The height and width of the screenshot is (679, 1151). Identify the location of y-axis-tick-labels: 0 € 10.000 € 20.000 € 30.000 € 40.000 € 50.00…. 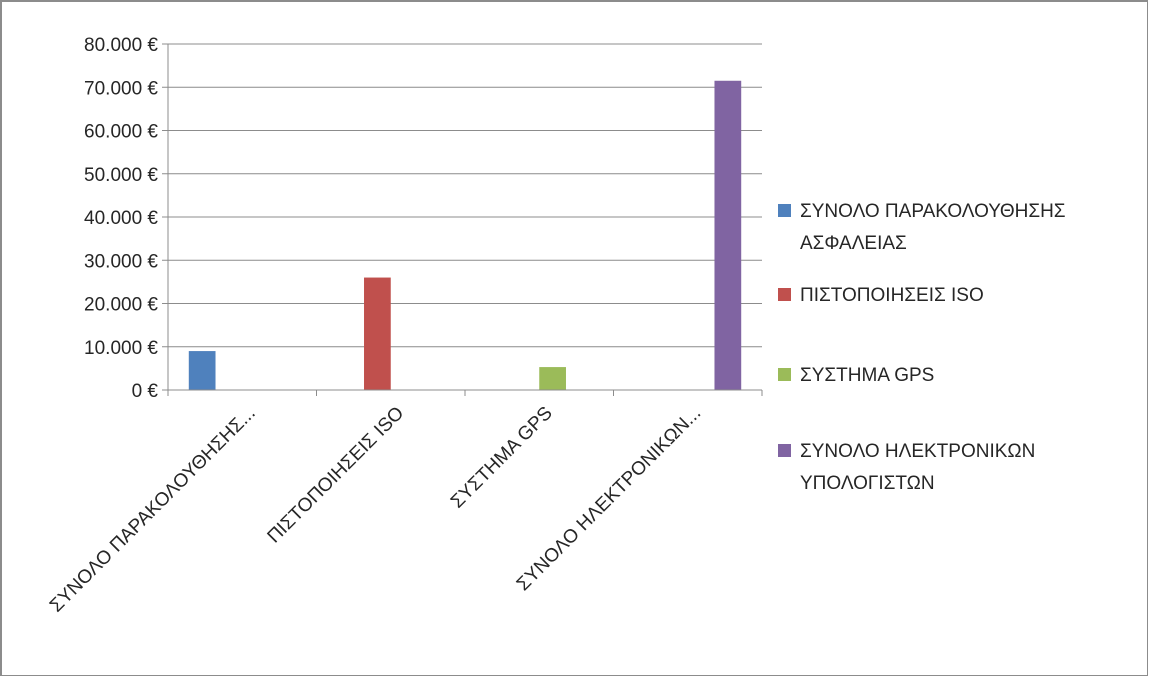
(121, 218).